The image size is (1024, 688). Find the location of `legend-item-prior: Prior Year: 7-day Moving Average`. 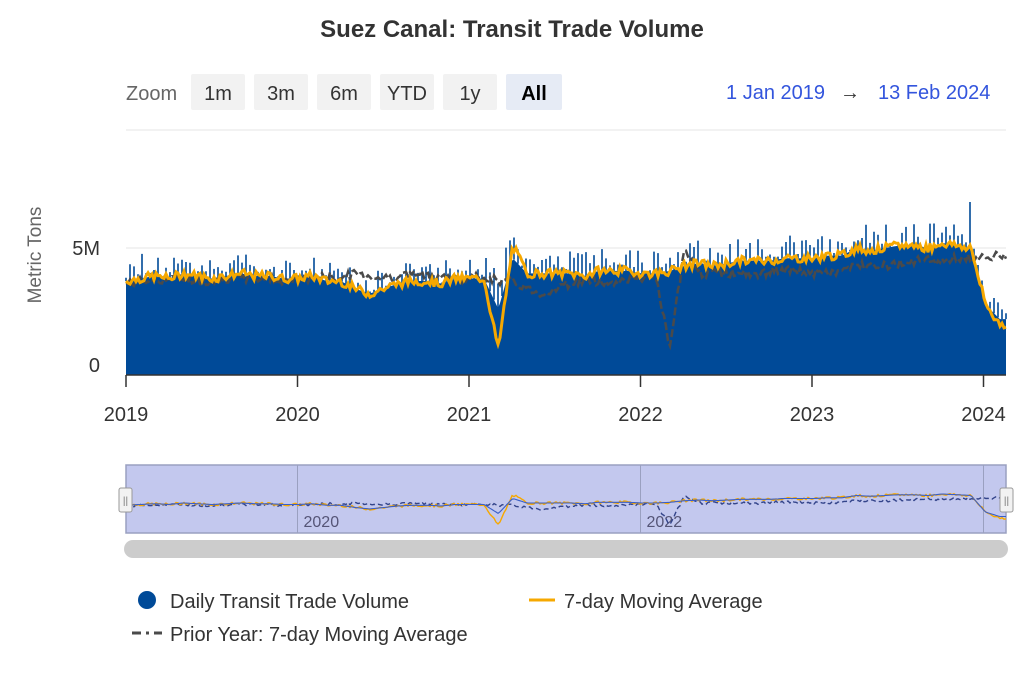

legend-item-prior: Prior Year: 7-day Moving Average is located at coordinates (300, 635).